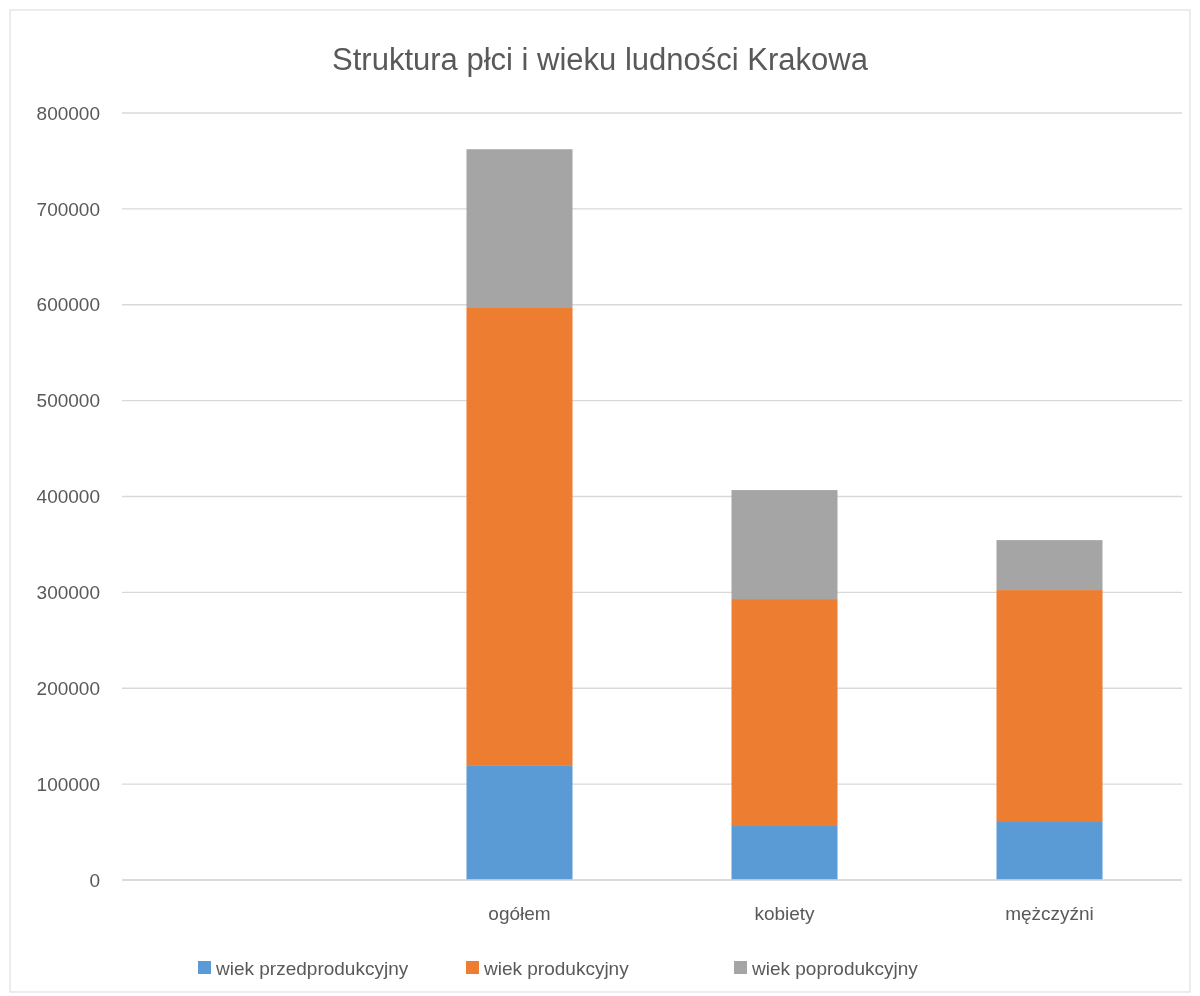 The width and height of the screenshot is (1200, 996). Describe the element at coordinates (68, 497) in the screenshot. I see `y-tick-label: 400000` at that location.